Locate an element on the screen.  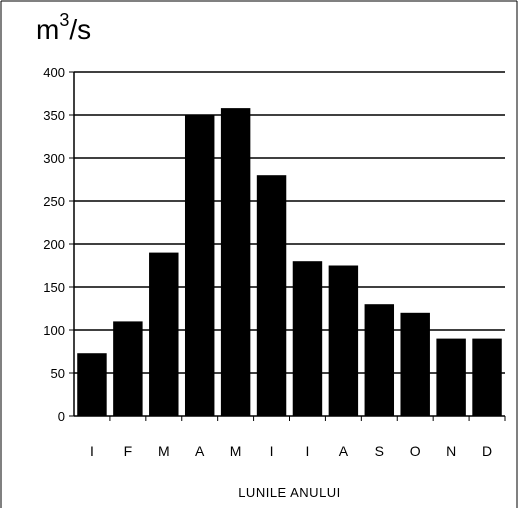
x-axis-label: LUNILE ANULUI is located at coordinates (289, 492).